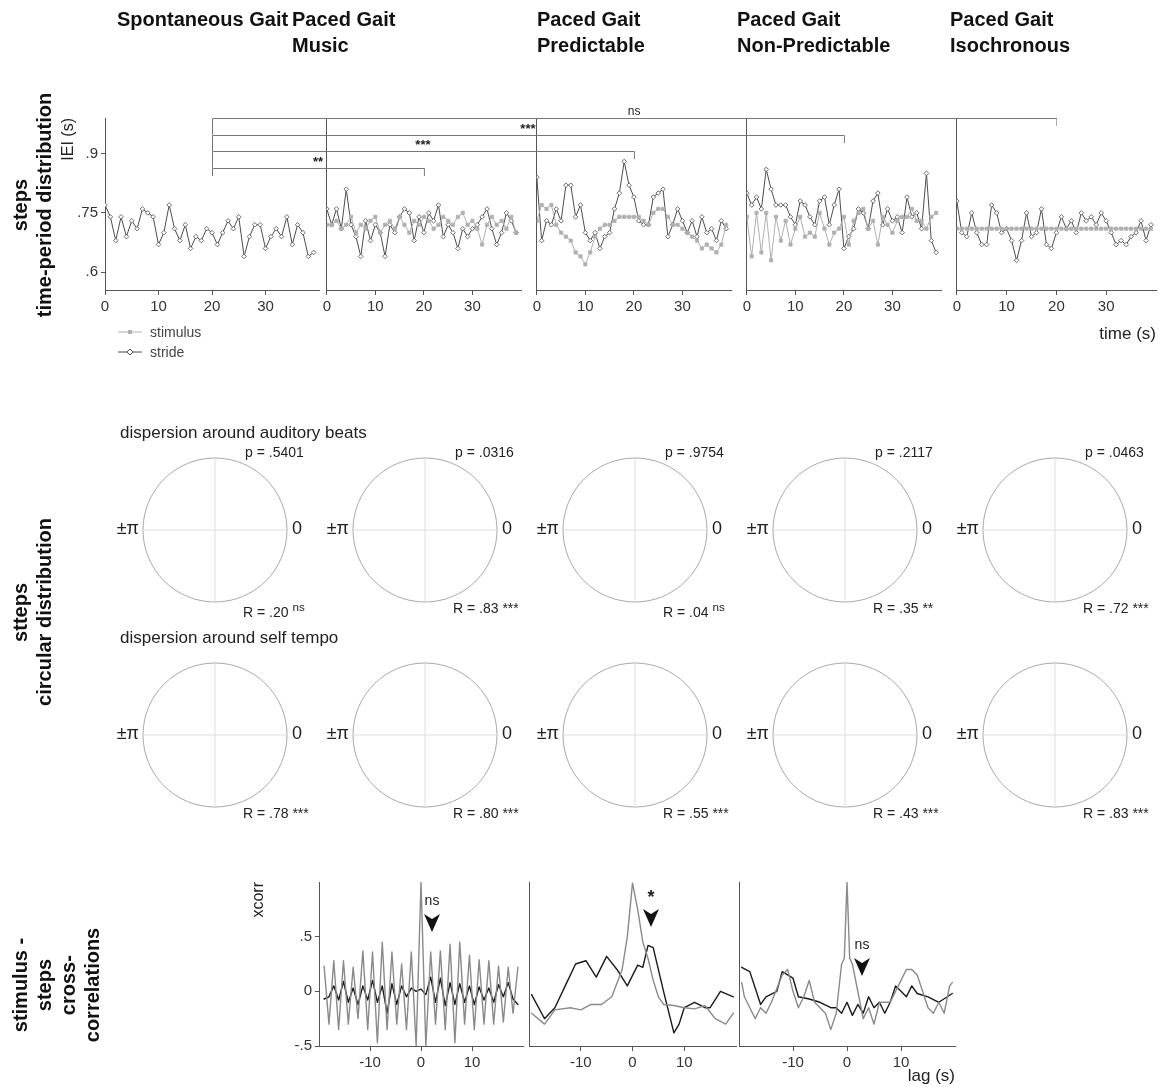 This screenshot has height=1087, width=1162. I want to click on text: dispersion around auditory beats, so click(243, 433).